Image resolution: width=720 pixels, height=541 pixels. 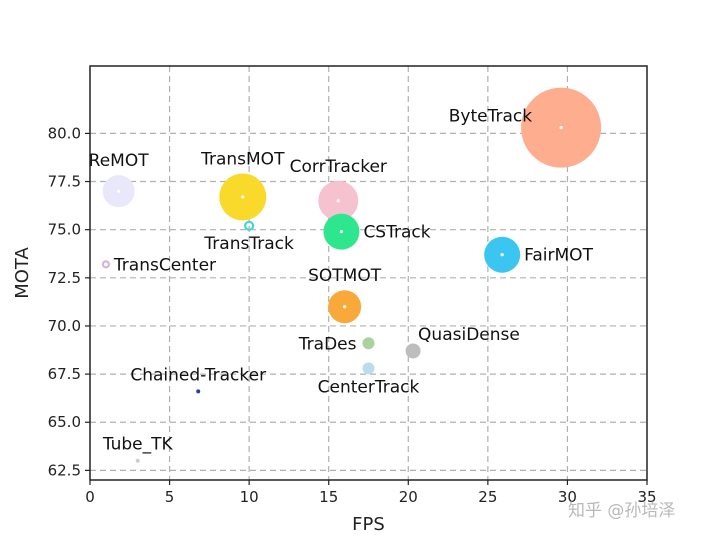 What do you see at coordinates (368, 368) in the screenshot?
I see `point-centertrack` at bounding box center [368, 368].